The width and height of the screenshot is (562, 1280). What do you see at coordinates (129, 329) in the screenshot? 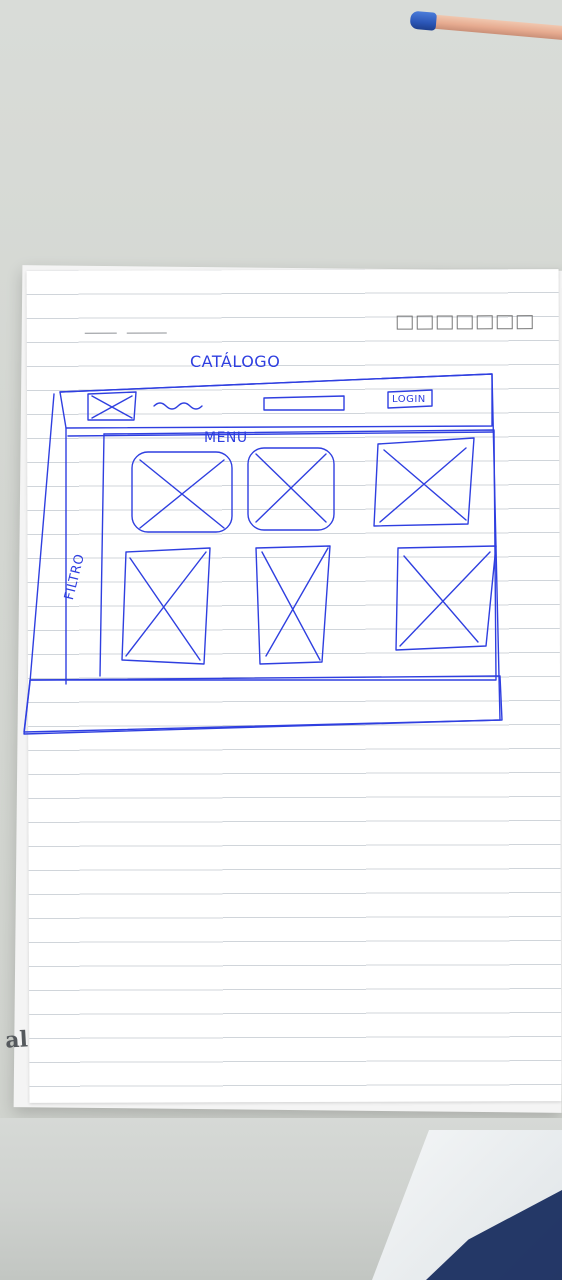
I see `date-lines` at bounding box center [129, 329].